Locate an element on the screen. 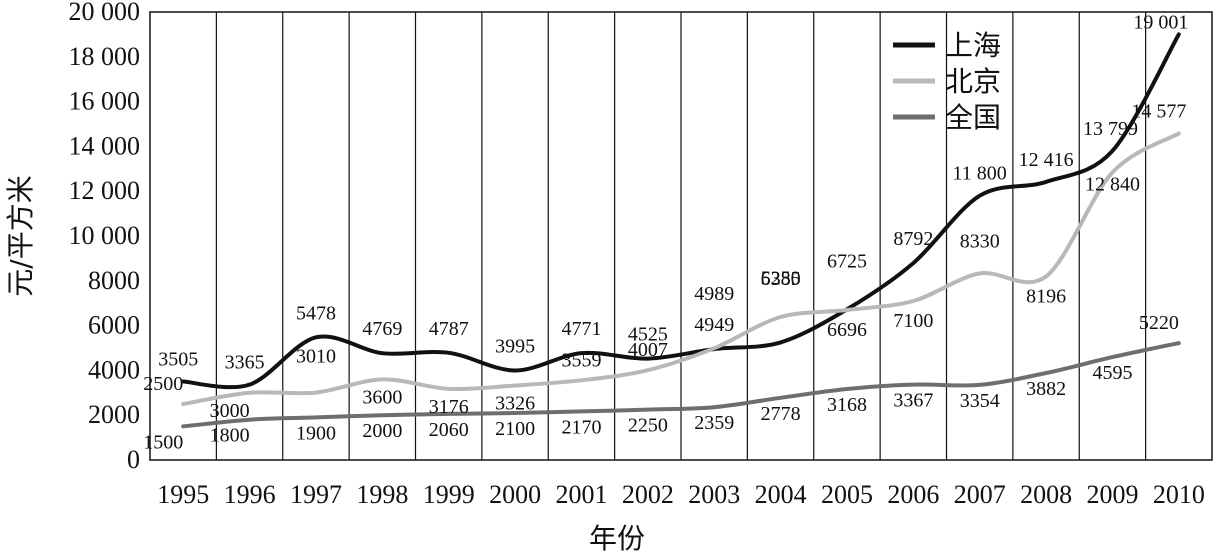 The width and height of the screenshot is (1217, 553). data-label: 3326 is located at coordinates (515, 403).